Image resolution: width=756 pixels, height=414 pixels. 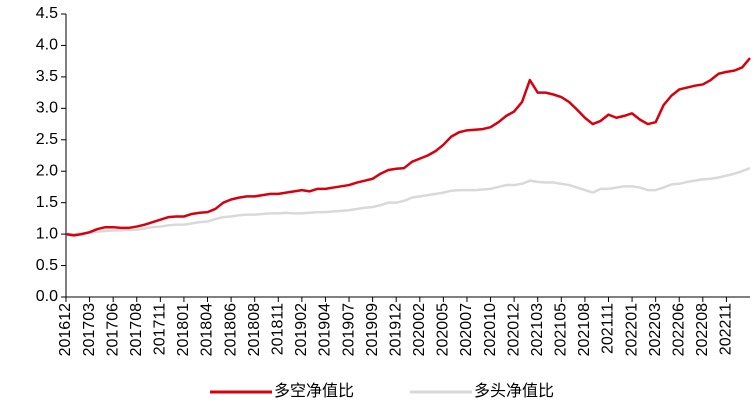 I want to click on x-tick-label: 202012, so click(x=513, y=329).